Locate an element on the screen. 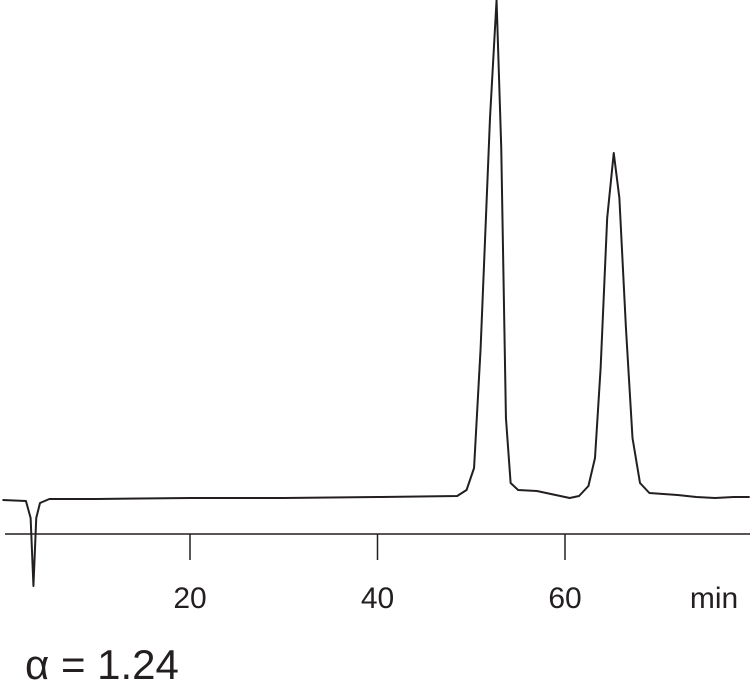 The image size is (750, 686). annotation: α = 1.24 is located at coordinates (102, 663).